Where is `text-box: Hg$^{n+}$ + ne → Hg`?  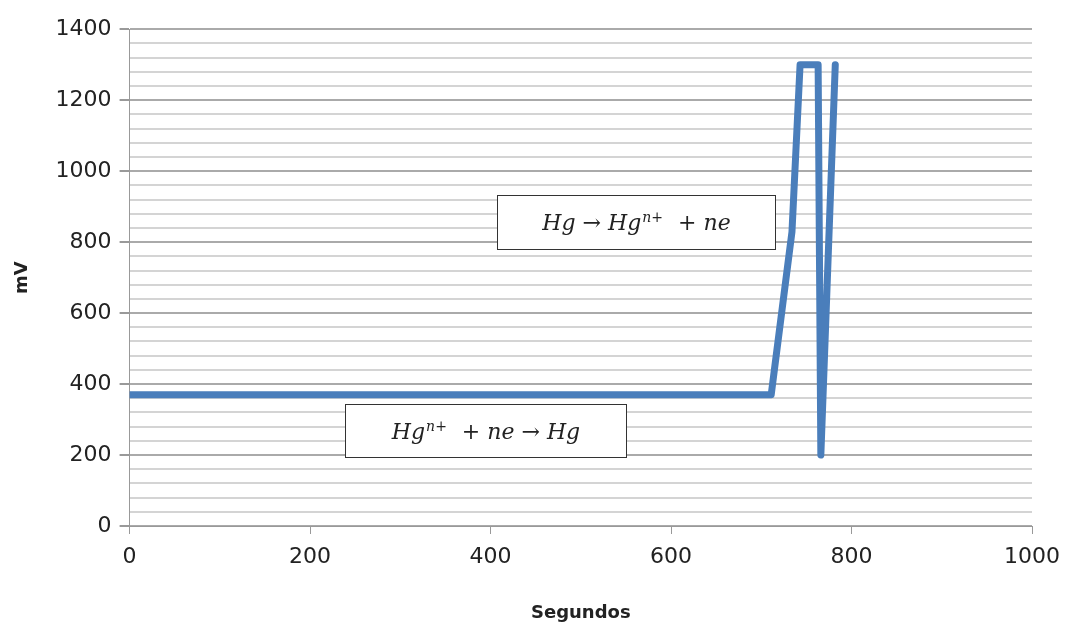 text-box: Hg$^{n+}$ + ne → Hg is located at coordinates (486, 431).